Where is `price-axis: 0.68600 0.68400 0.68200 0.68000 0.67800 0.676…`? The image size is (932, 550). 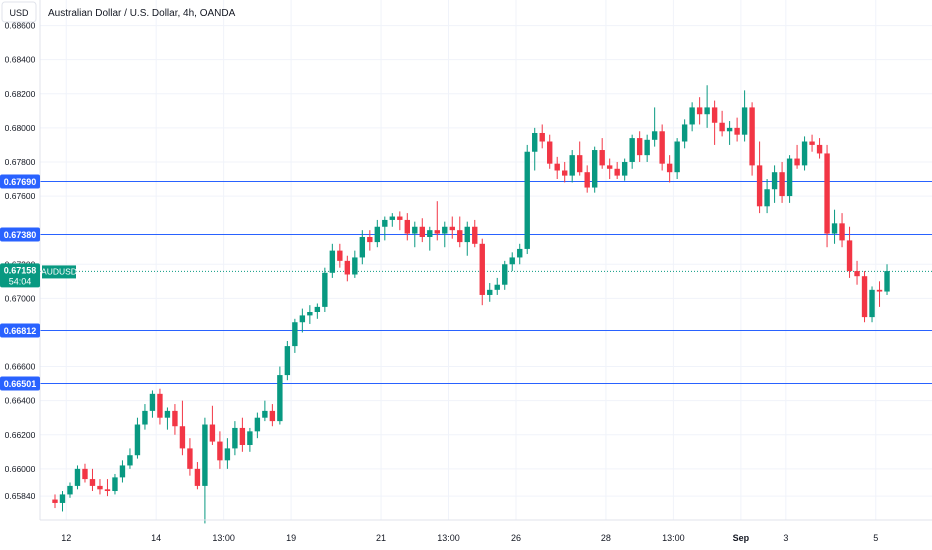
price-axis: 0.68600 0.68400 0.68200 0.68000 0.67800 0.676… is located at coordinates (20, 260).